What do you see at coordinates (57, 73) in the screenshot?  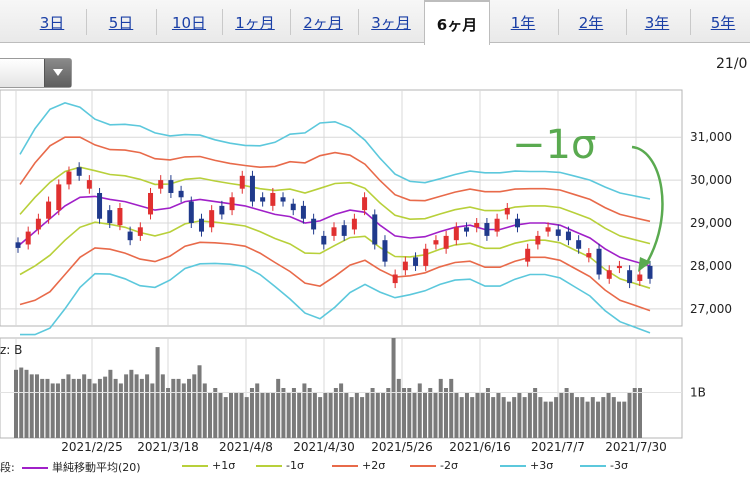 I see `dropdown-arrow-icon` at bounding box center [57, 73].